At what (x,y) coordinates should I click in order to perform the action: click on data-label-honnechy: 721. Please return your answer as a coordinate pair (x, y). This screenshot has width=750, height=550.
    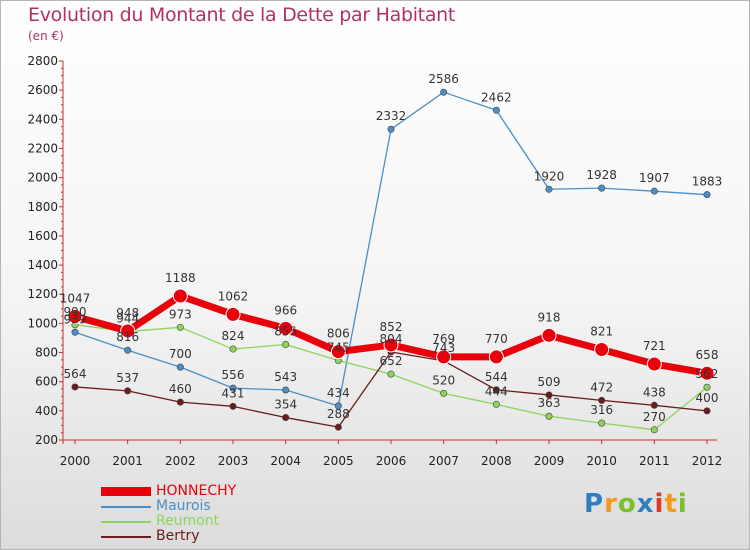
    Looking at the image, I should click on (654, 346).